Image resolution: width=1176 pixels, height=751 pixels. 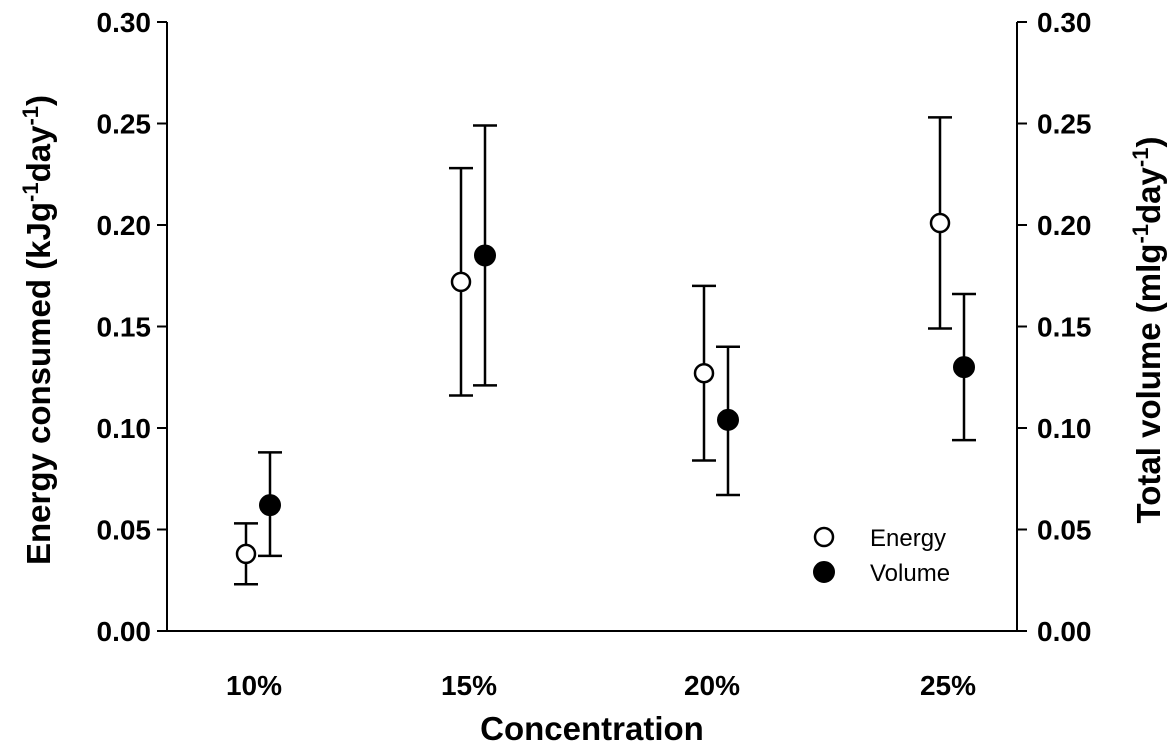 What do you see at coordinates (38, 383) in the screenshot?
I see `y-left-label-main: Energy consumed (kJg` at bounding box center [38, 383].